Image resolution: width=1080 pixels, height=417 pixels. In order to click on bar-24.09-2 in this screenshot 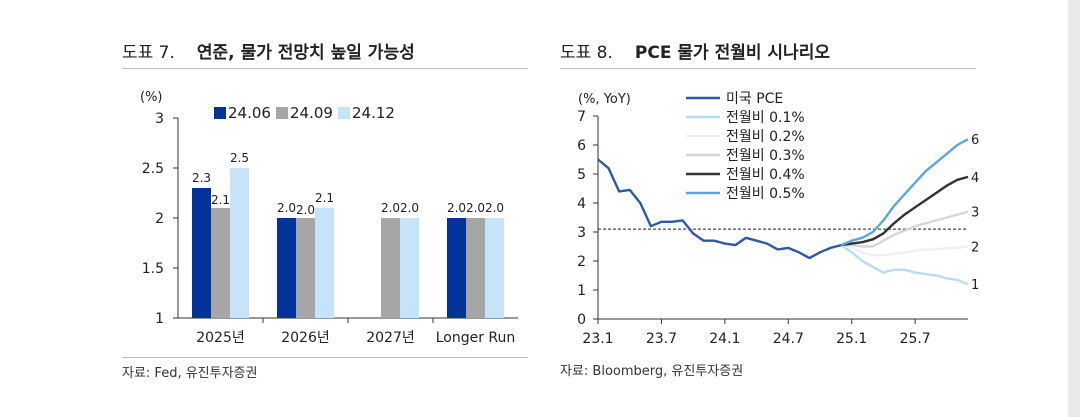, I will do `click(390, 268)`.